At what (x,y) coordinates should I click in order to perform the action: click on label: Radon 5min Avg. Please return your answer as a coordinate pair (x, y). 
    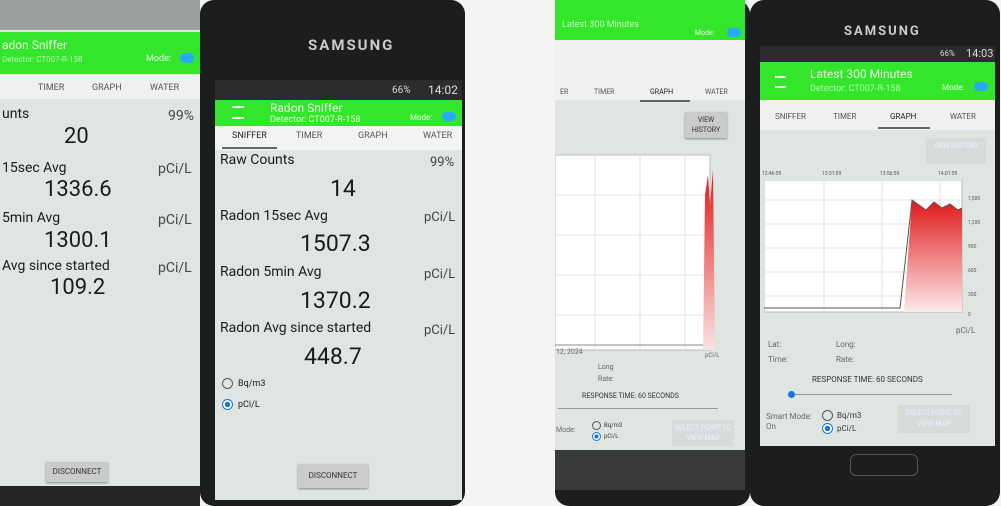
    Looking at the image, I should click on (271, 272).